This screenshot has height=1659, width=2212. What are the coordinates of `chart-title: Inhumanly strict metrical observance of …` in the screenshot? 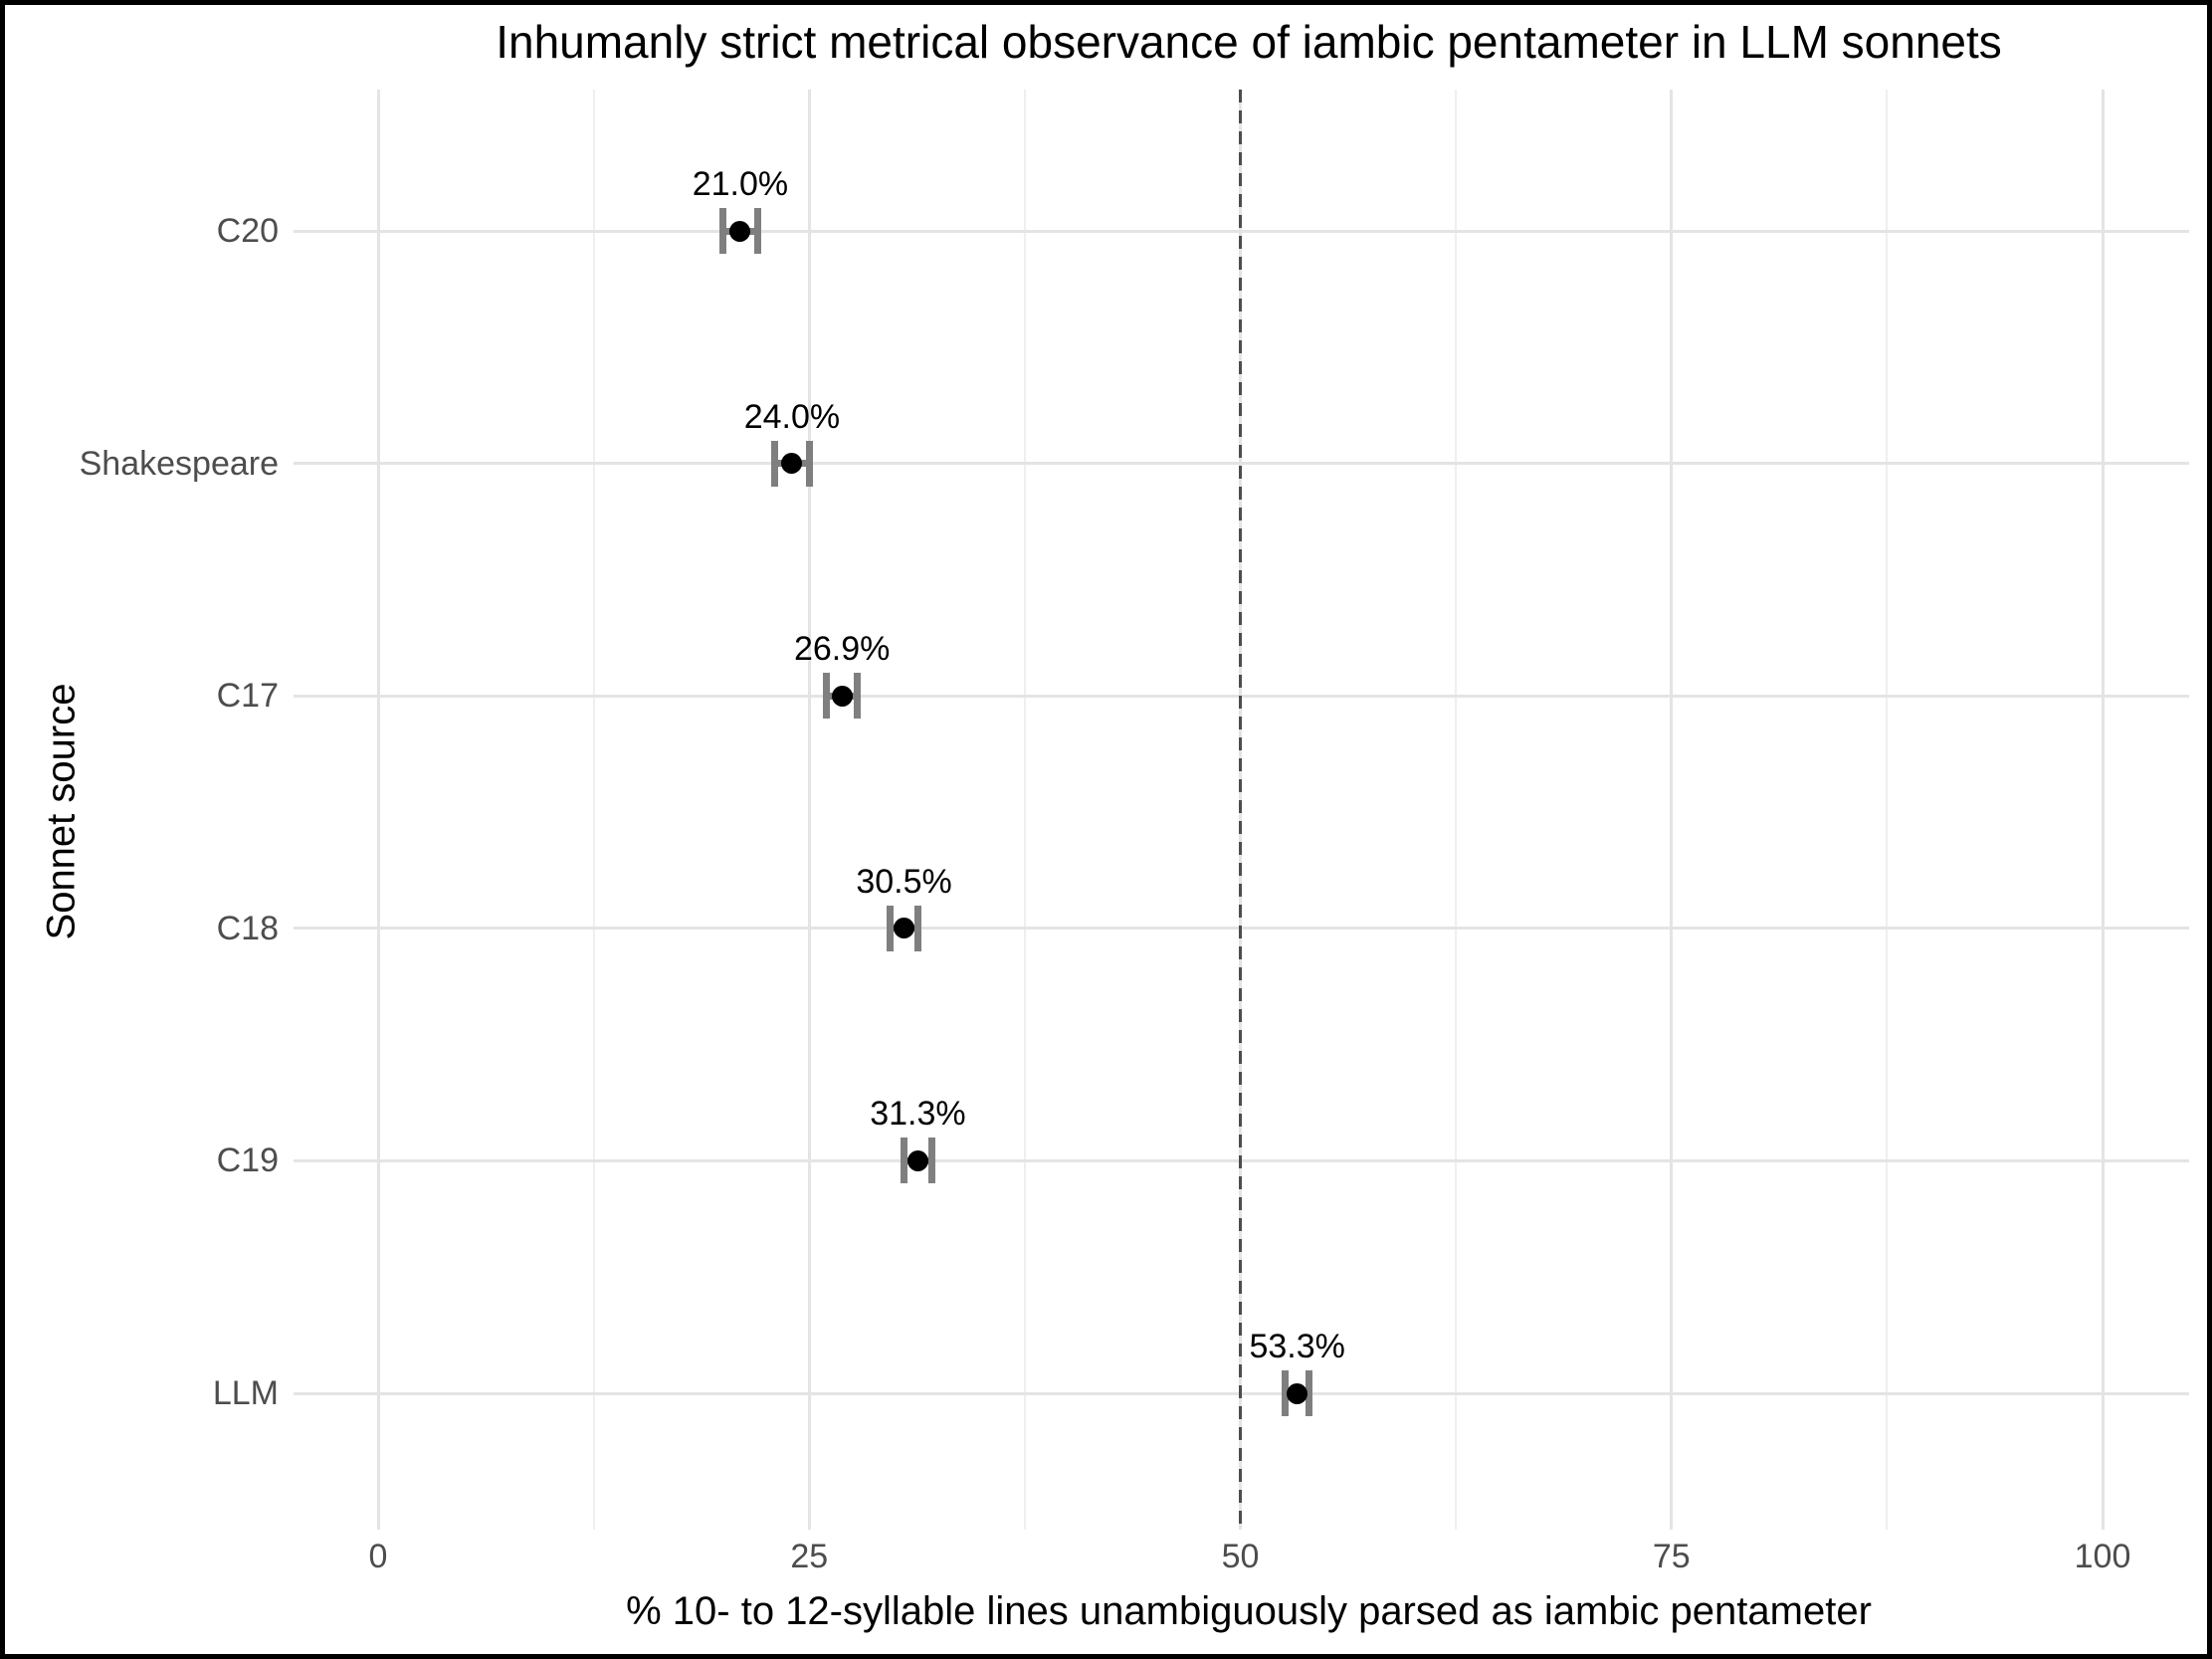 It's located at (1249, 42).